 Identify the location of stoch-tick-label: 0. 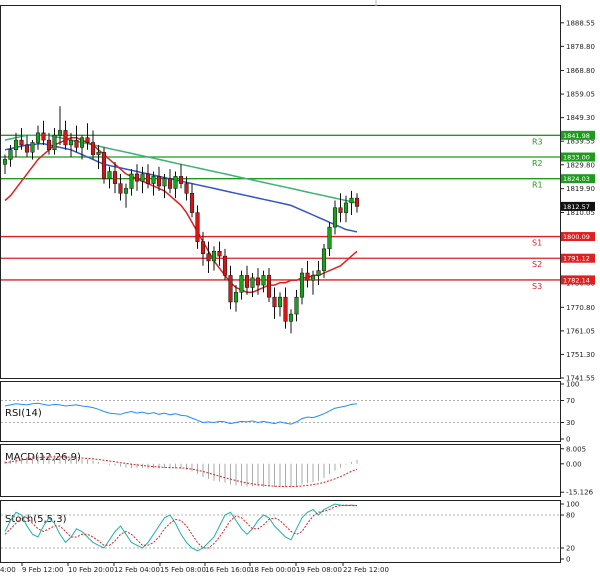
(568, 560).